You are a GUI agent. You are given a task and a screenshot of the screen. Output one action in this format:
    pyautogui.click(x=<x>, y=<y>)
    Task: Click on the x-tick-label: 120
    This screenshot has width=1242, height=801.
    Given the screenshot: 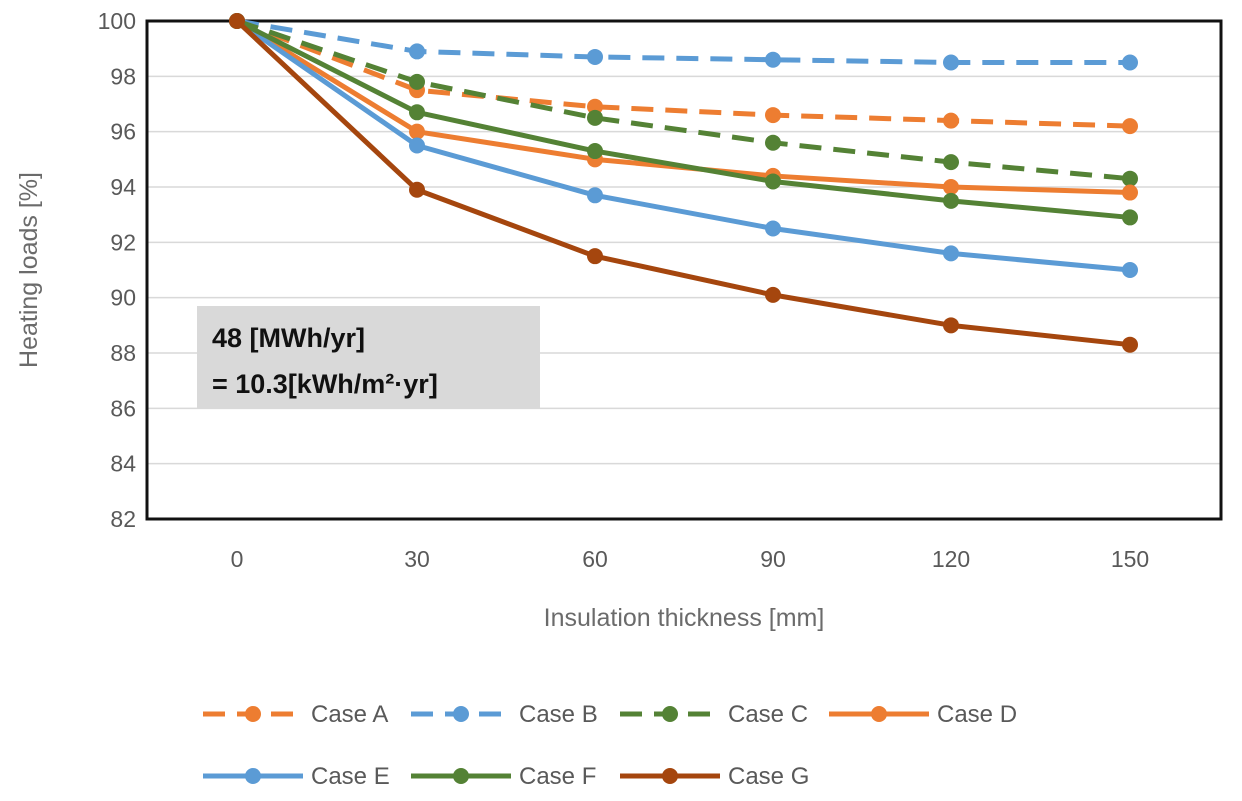 What is the action you would take?
    pyautogui.click(x=951, y=559)
    